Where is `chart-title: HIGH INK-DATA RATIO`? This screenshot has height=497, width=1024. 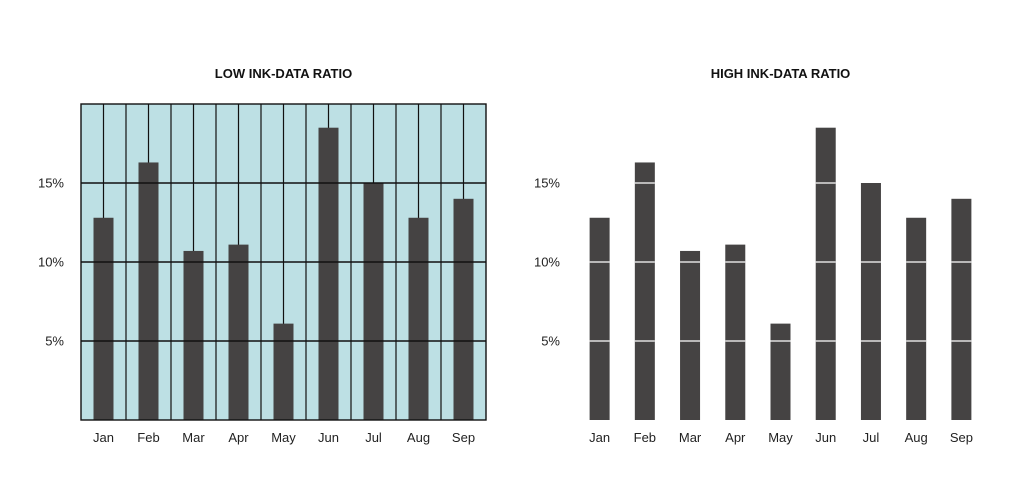 chart-title: HIGH INK-DATA RATIO is located at coordinates (781, 73).